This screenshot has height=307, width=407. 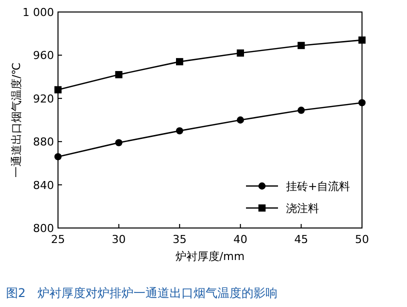 I want to click on y-tick-label: 920, so click(x=43, y=99).